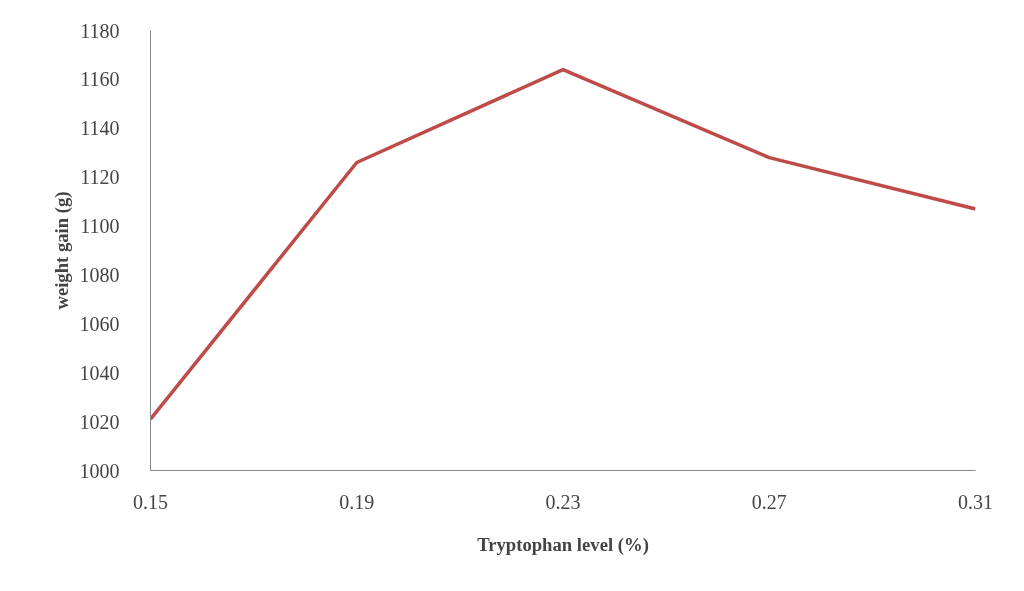 This screenshot has height=591, width=1024. Describe the element at coordinates (100, 30) in the screenshot. I see `y-tick-label: 1180` at that location.